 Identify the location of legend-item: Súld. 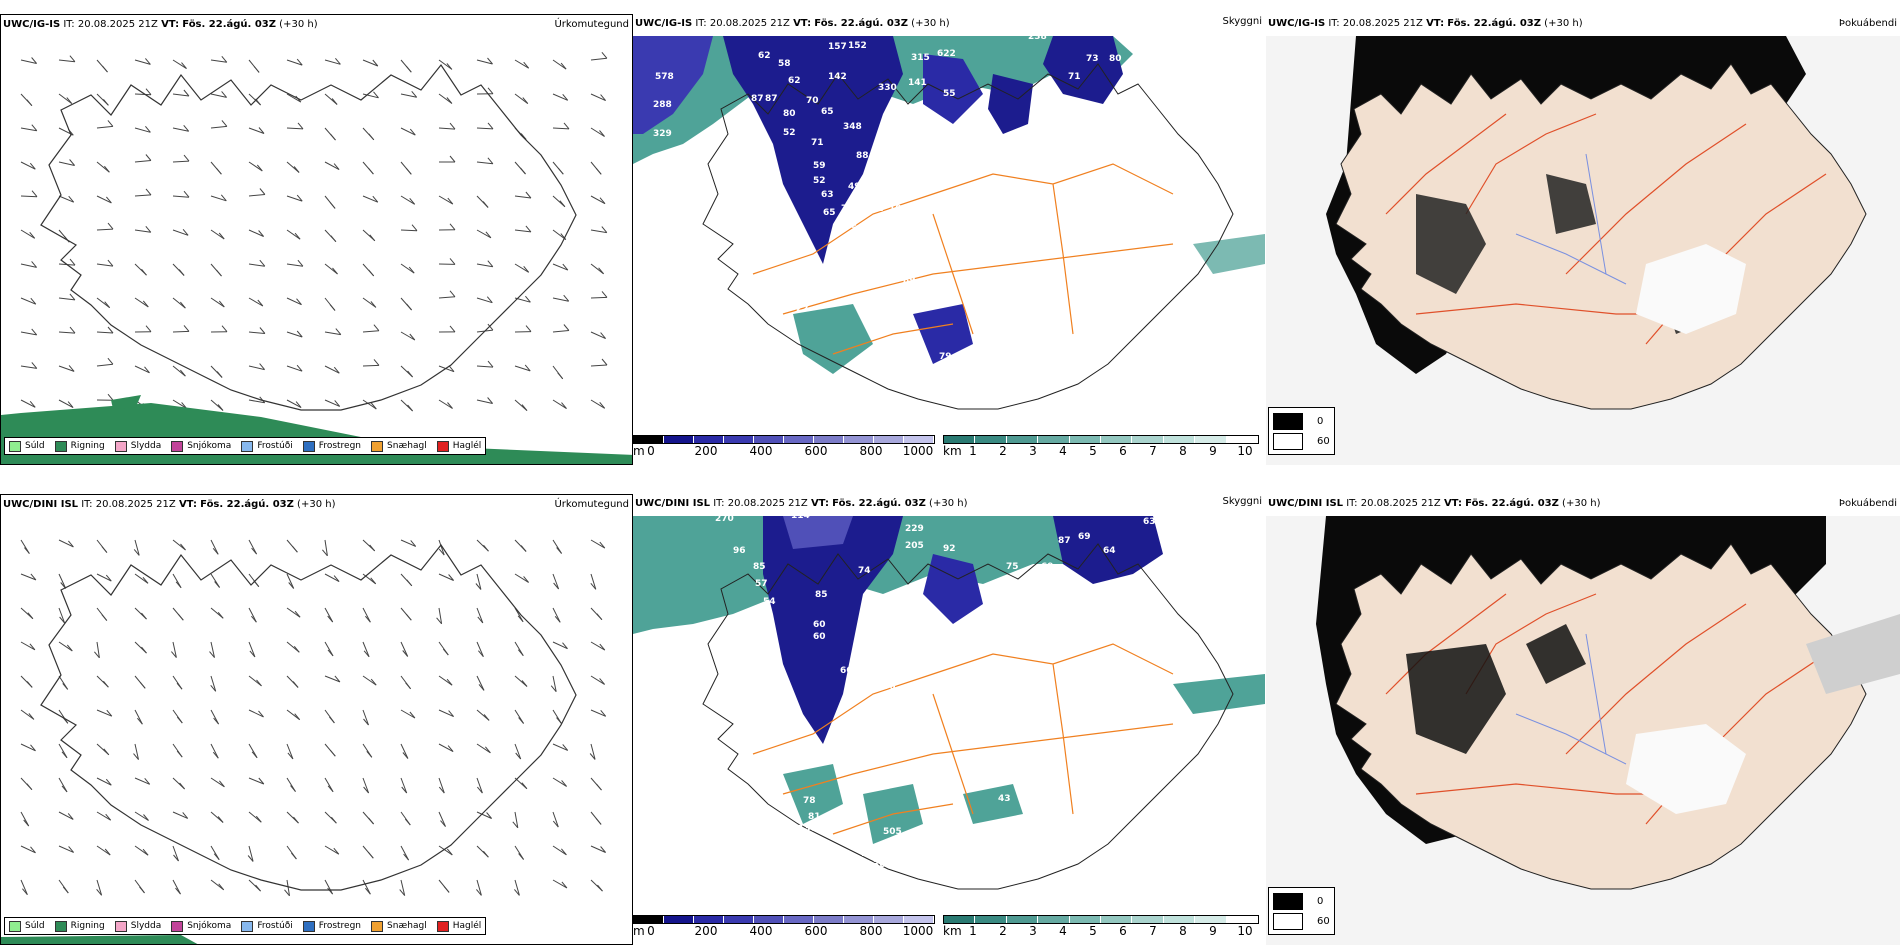
(27, 446).